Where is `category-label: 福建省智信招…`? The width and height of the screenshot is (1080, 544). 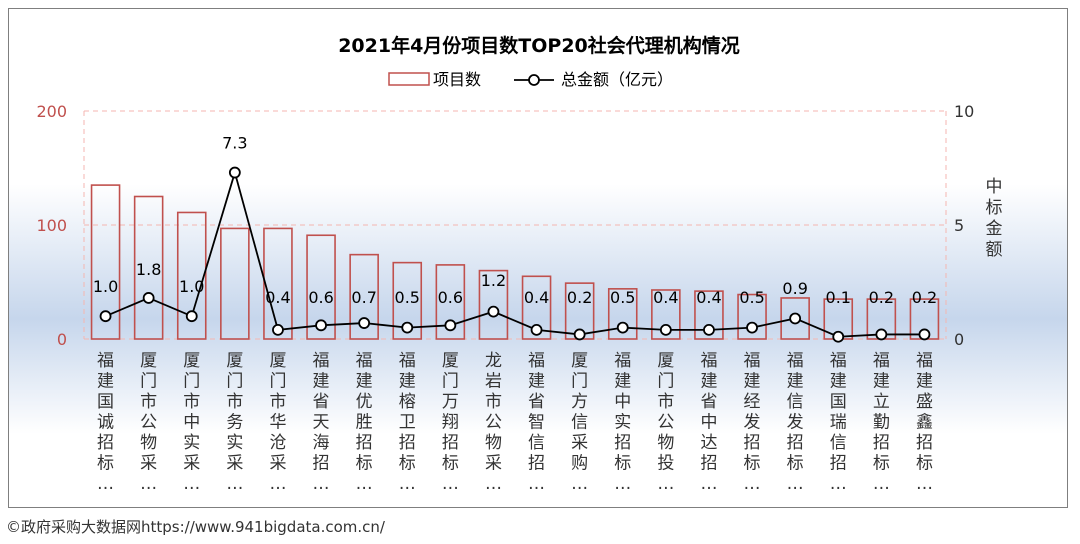 category-label: 福建省智信招… is located at coordinates (536, 422).